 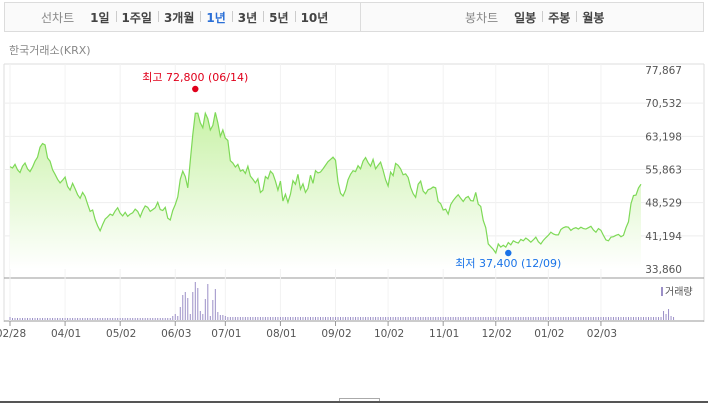 What do you see at coordinates (121, 334) in the screenshot?
I see `x-tick-label: 05/02` at bounding box center [121, 334].